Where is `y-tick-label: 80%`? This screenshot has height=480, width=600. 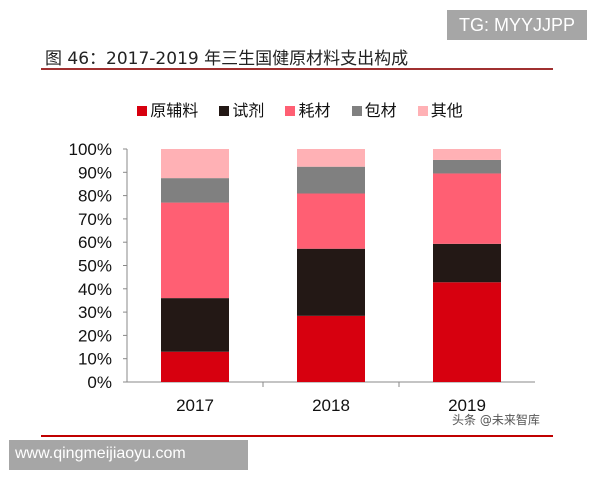
y-tick-label: 80% is located at coordinates (95, 196).